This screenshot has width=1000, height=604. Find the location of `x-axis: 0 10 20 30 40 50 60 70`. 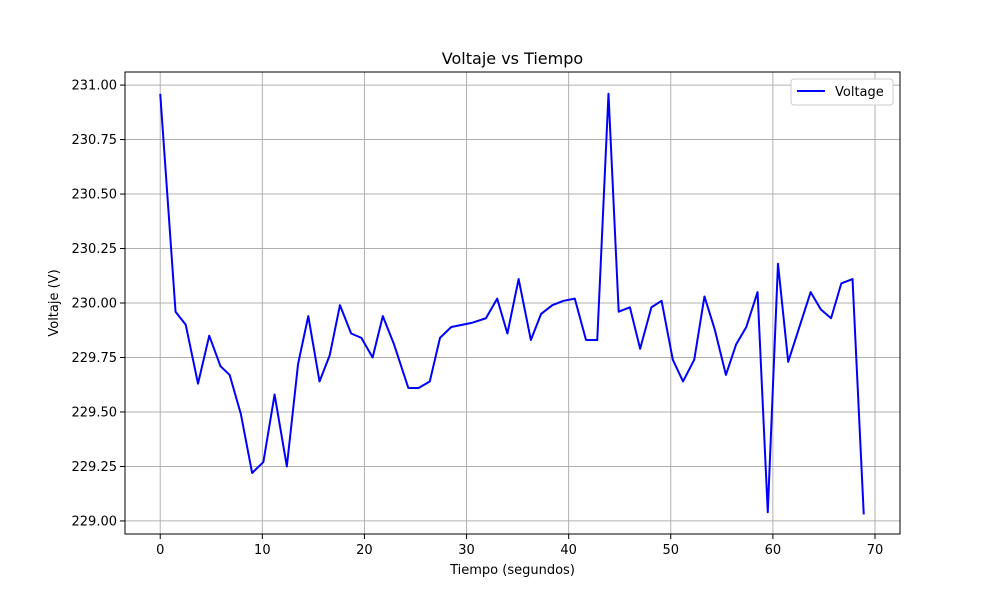

x-axis: 0 10 20 30 40 50 60 70 is located at coordinates (519, 546).